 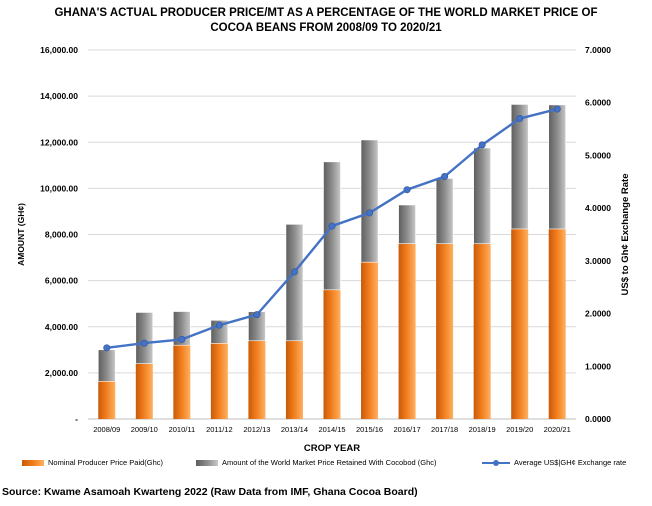 I want to click on chart-title-line-2: COCOA BEANS FROM 2008/09 TO 2020/21, so click(x=326, y=28).